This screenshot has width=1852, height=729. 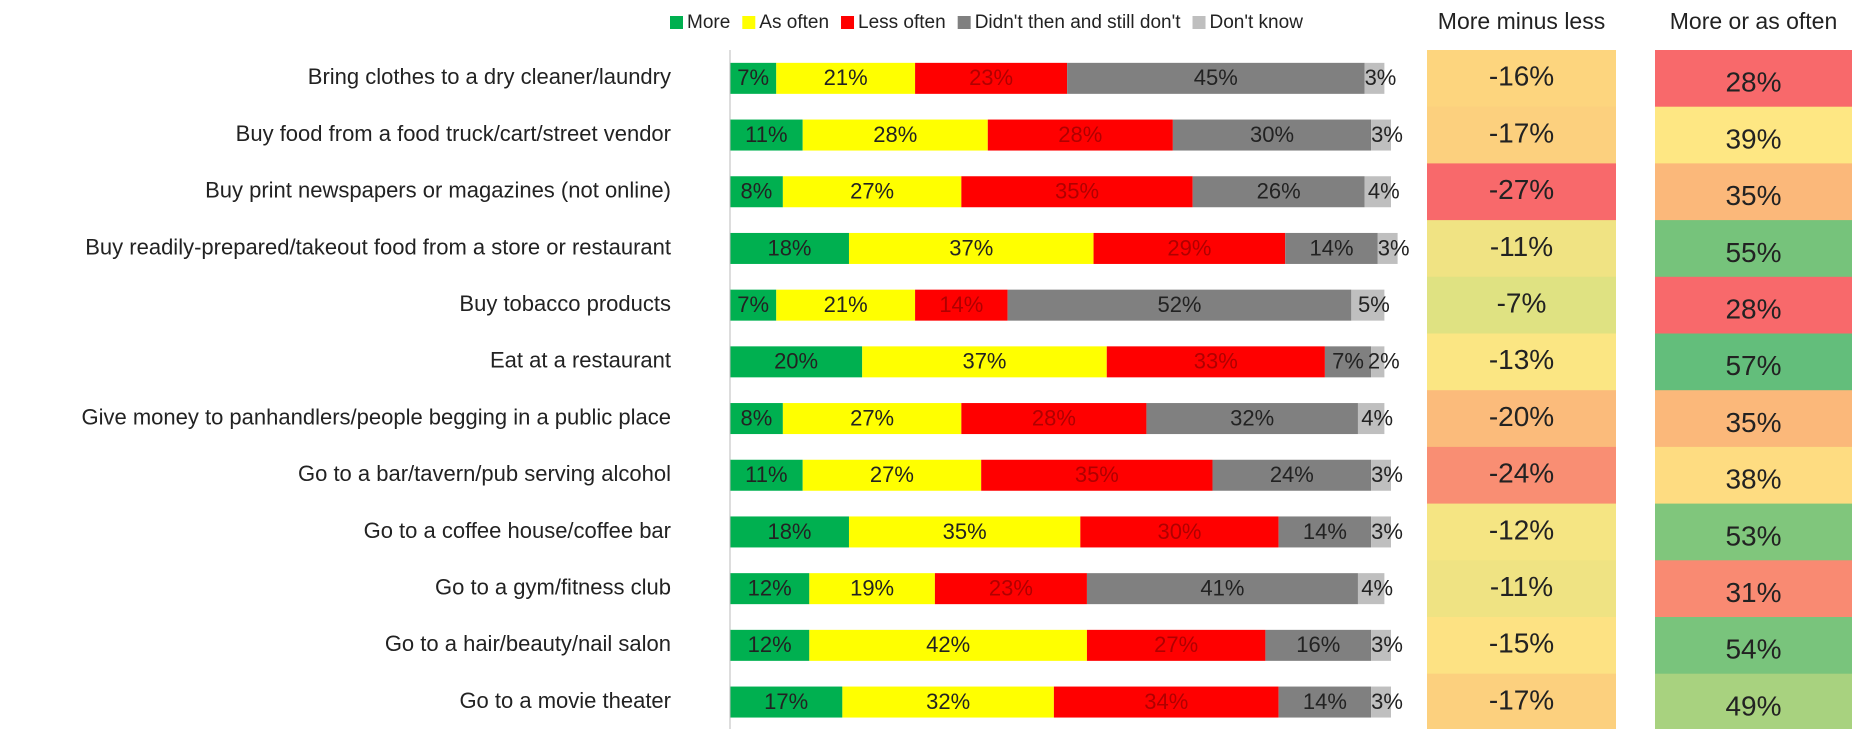 I want to click on segment-label: 28%, so click(x=895, y=134).